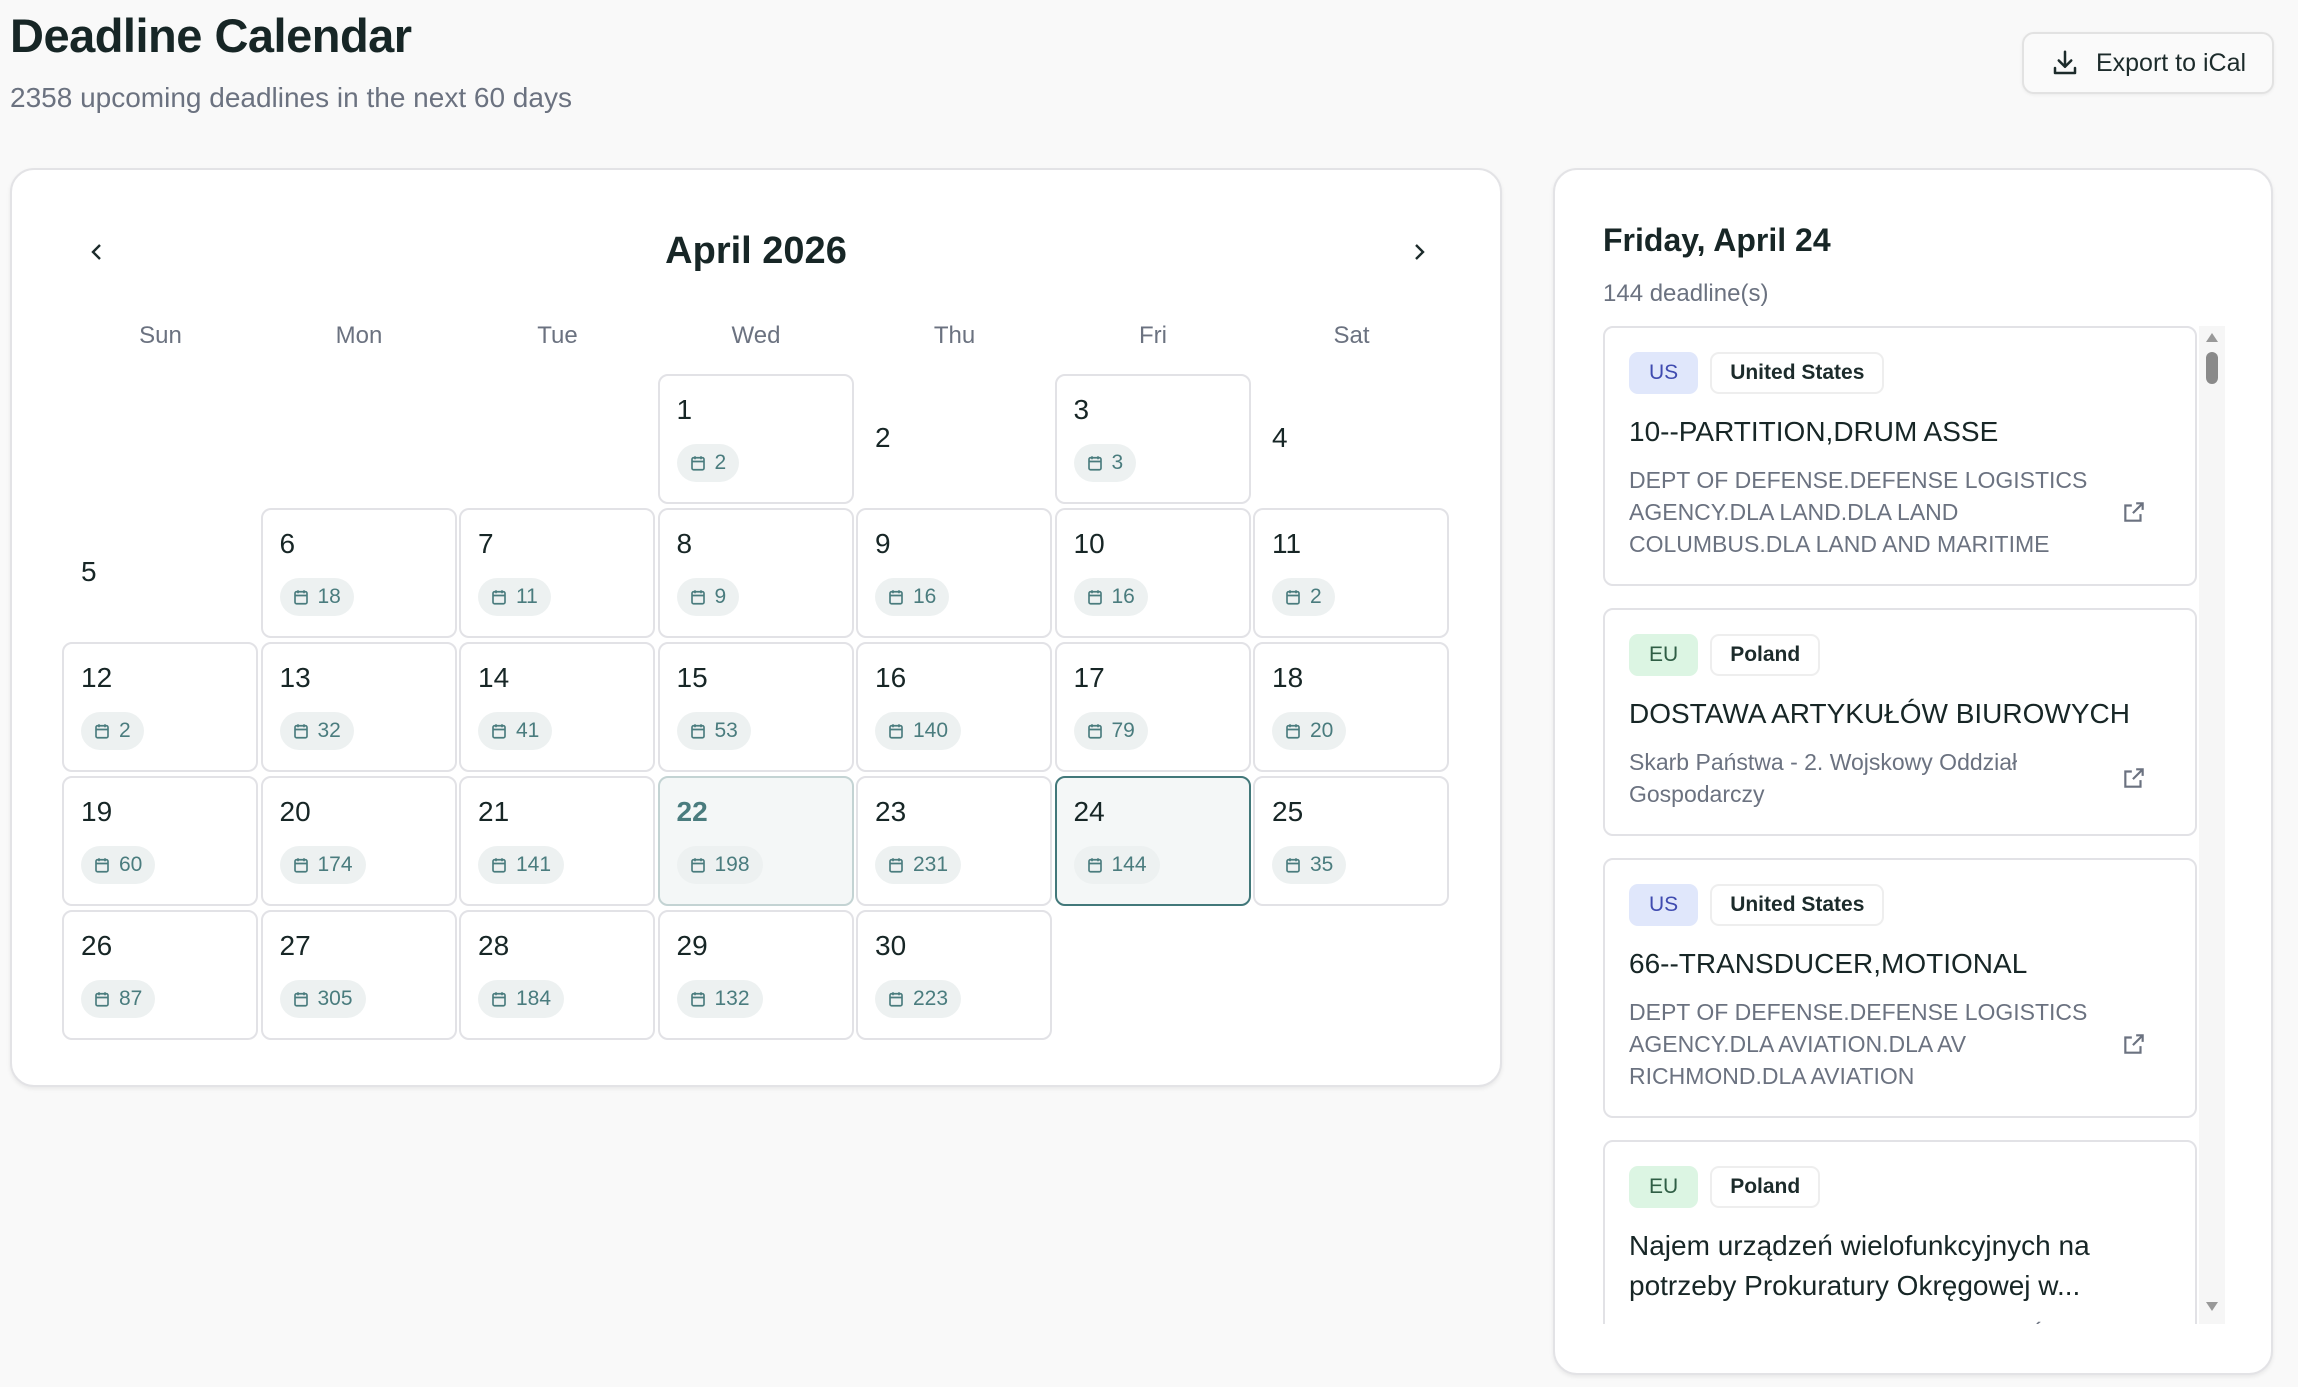  What do you see at coordinates (954, 573) in the screenshot?
I see `day-cell: 9 16` at bounding box center [954, 573].